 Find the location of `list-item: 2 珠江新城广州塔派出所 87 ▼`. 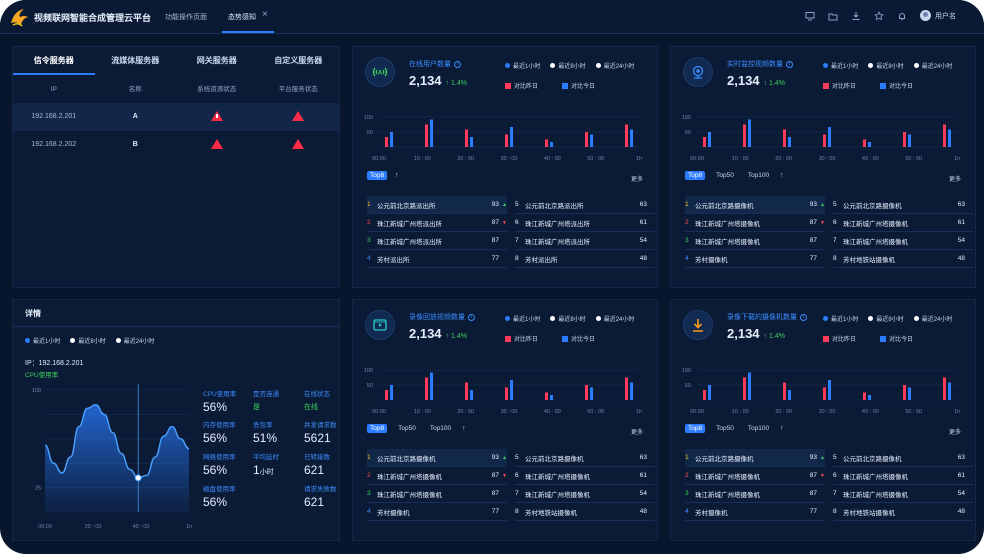

list-item: 2 珠江新城广州塔派出所 87 ▼ is located at coordinates (437, 223).